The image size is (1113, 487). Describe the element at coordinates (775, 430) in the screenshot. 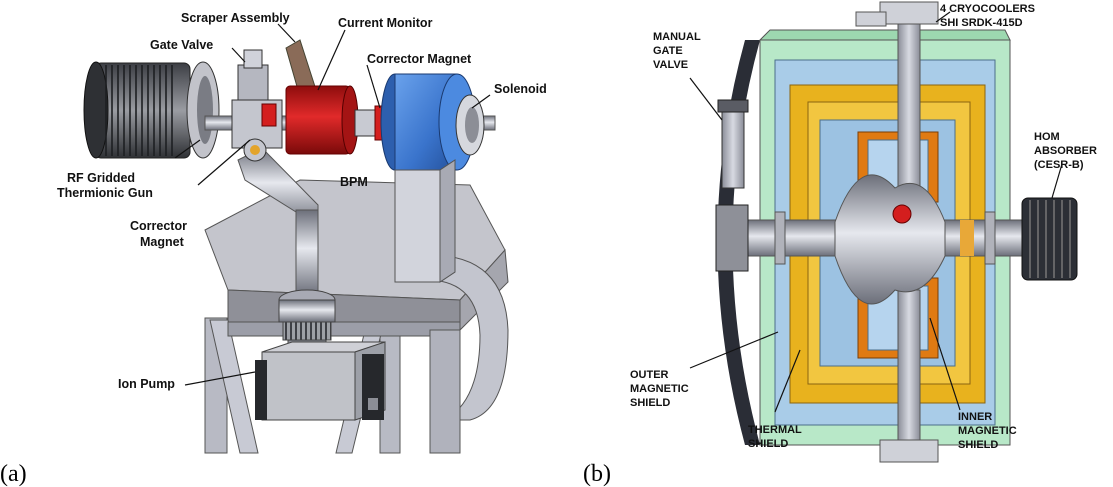

I see `label-thermal-shield-line1: THERMAL` at that location.